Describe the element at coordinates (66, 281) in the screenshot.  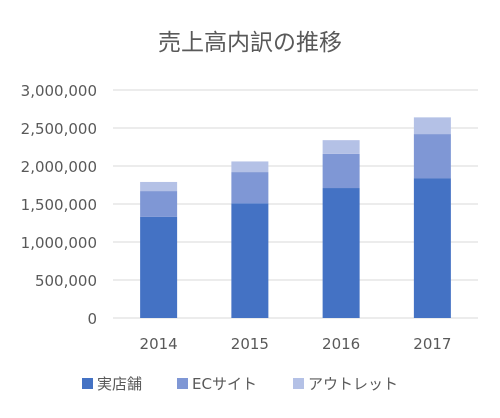
I see `y-tick-label: 500,000` at that location.